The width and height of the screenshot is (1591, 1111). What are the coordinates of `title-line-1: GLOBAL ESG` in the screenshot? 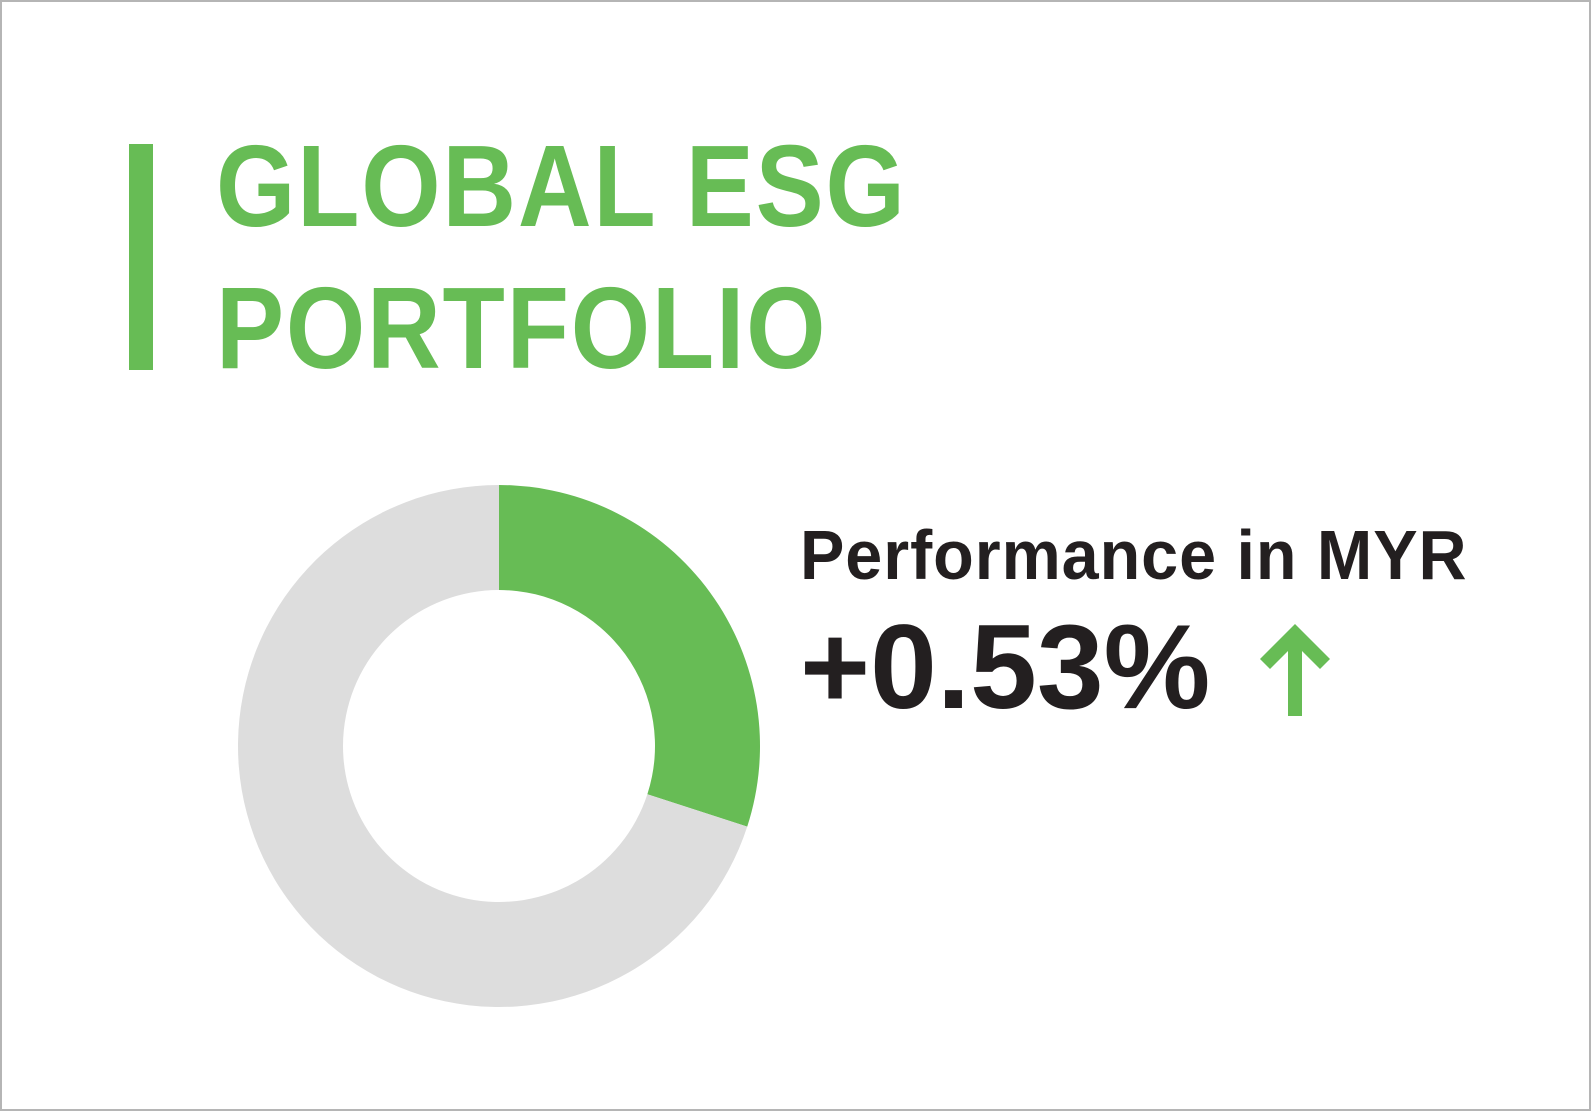 It's located at (561, 186).